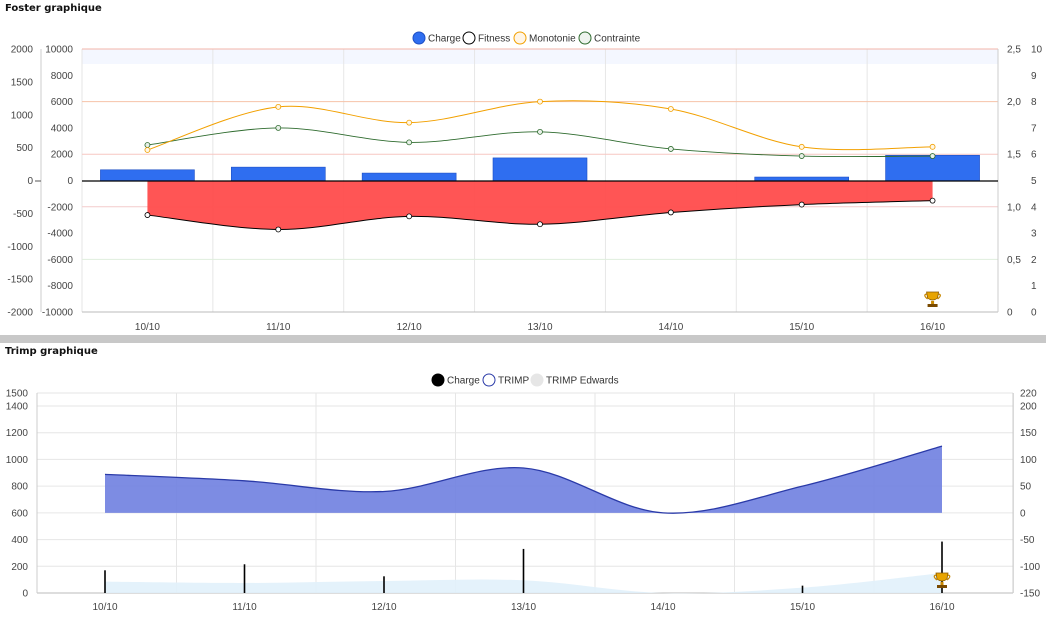 This screenshot has width=1052, height=621. What do you see at coordinates (948, 577) in the screenshot?
I see `trophy-handle-right` at bounding box center [948, 577].